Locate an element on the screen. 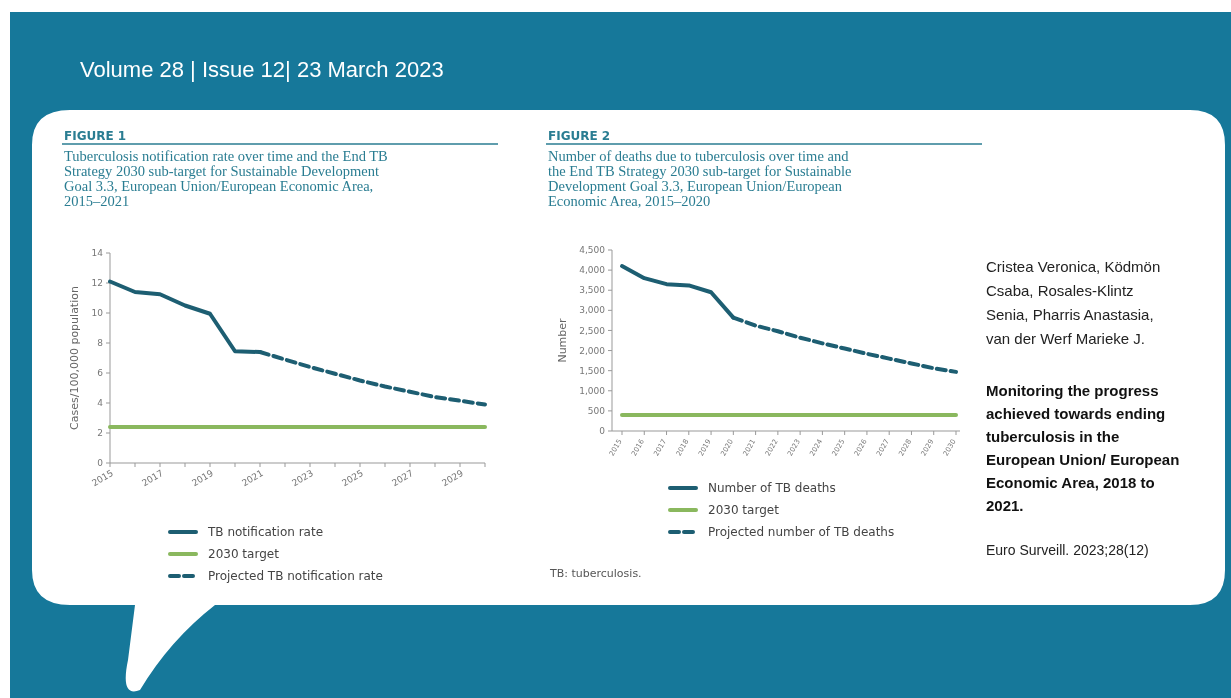 The height and width of the screenshot is (698, 1231). y-axis-title: Cases/100,000 population is located at coordinates (74, 358).